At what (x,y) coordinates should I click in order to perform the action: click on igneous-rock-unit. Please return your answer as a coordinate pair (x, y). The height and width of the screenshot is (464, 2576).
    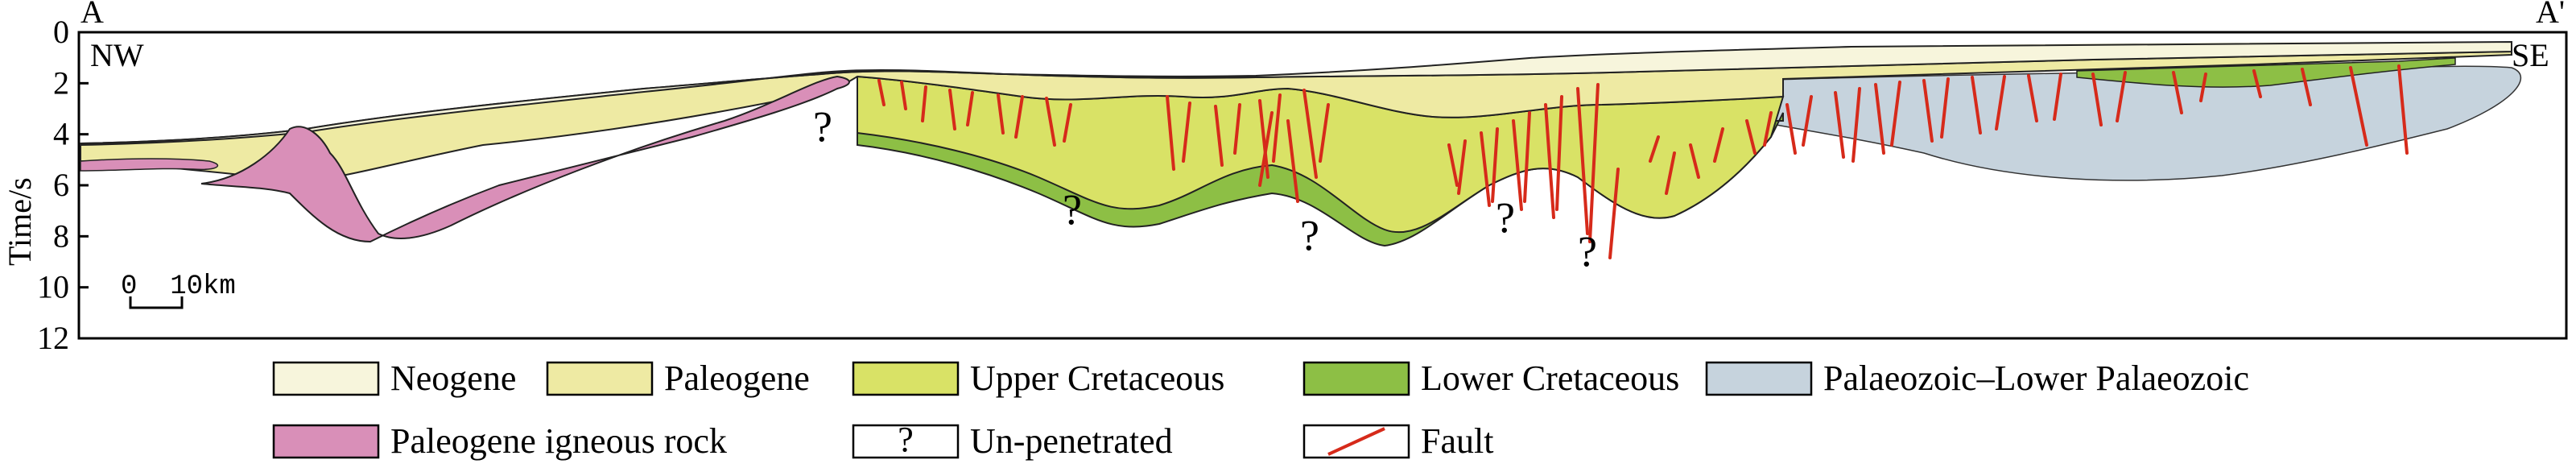
    Looking at the image, I should click on (525, 159).